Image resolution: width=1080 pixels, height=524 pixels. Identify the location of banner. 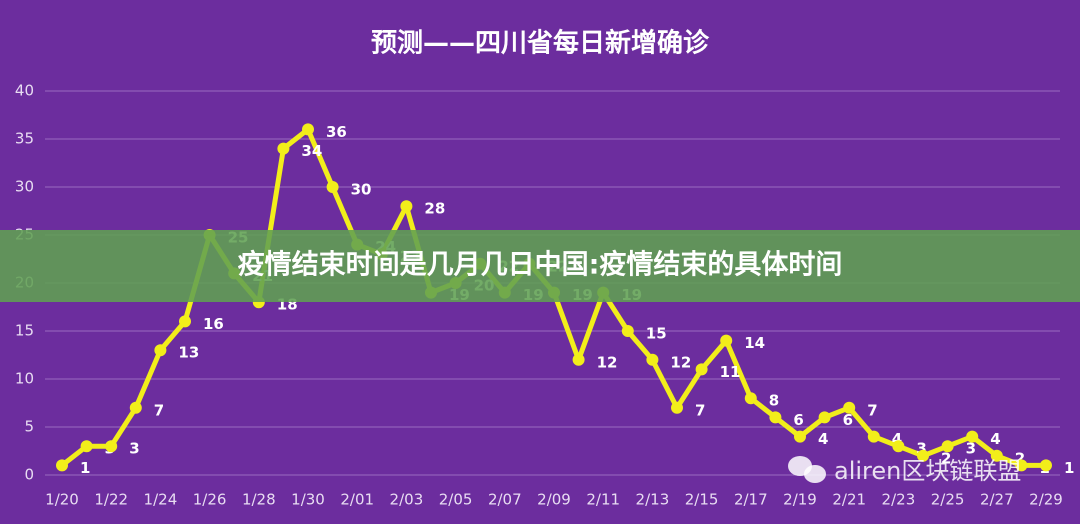
(540, 266).